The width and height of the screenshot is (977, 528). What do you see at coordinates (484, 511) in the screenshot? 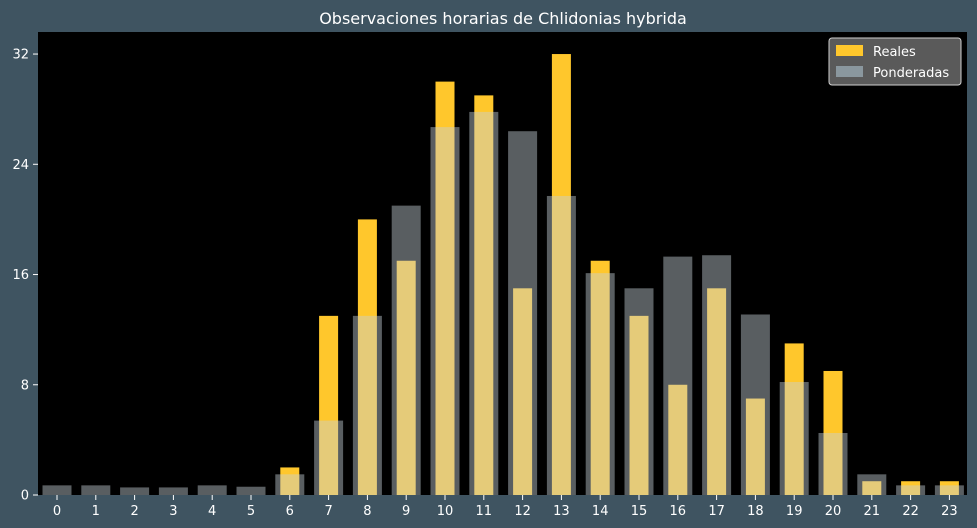
I see `x-tick-label-11: 11` at bounding box center [484, 511].